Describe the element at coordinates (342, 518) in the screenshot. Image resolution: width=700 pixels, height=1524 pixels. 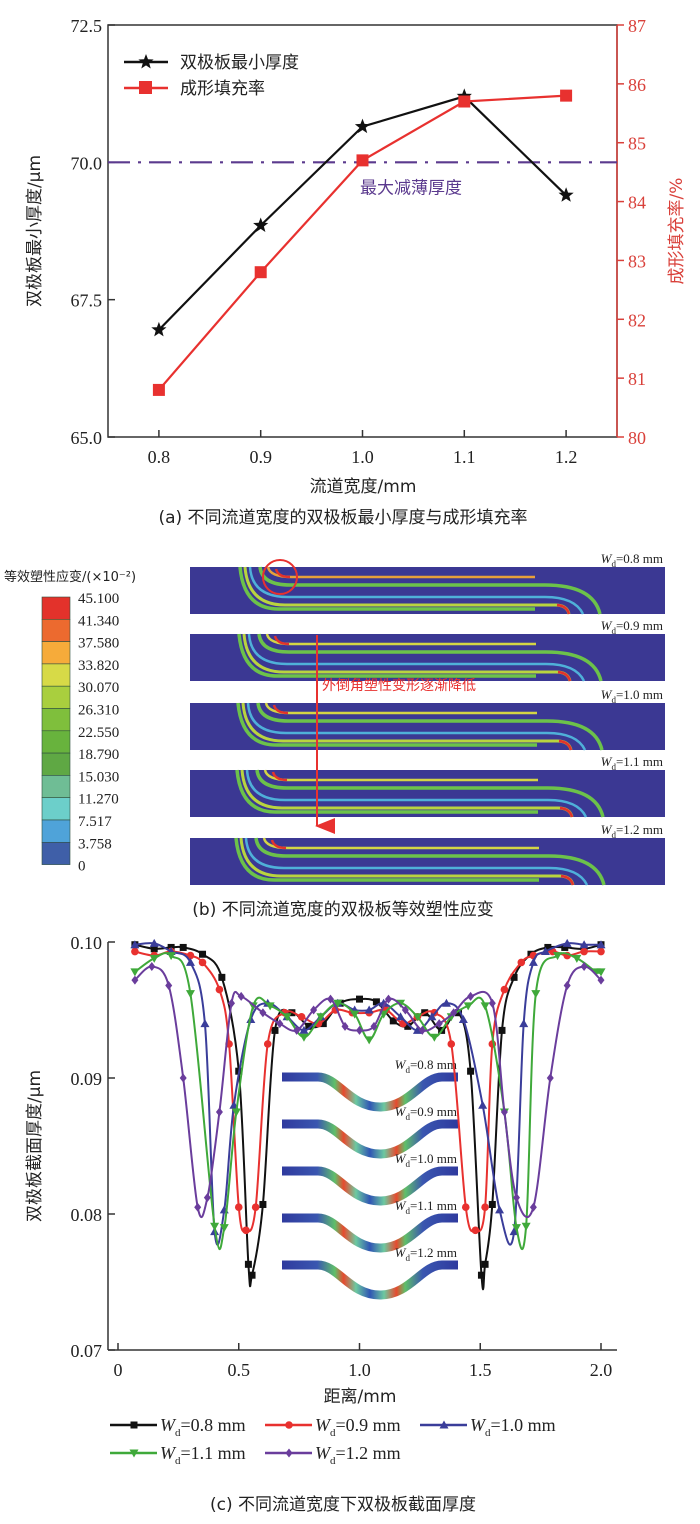
I see `caption-a: (a) 不同流道宽度的双极板最小厚度与成形填充率` at that location.